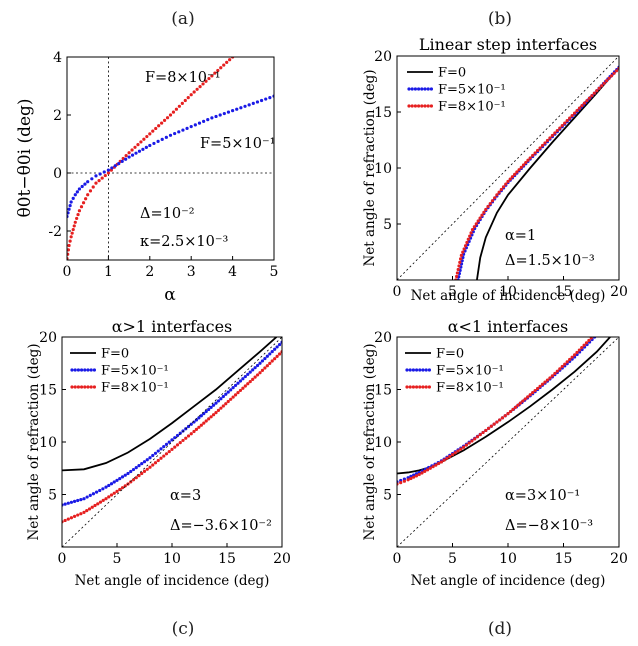  Describe the element at coordinates (472, 107) in the screenshot. I see `legend-entry: F=8×10⁻¹` at that location.